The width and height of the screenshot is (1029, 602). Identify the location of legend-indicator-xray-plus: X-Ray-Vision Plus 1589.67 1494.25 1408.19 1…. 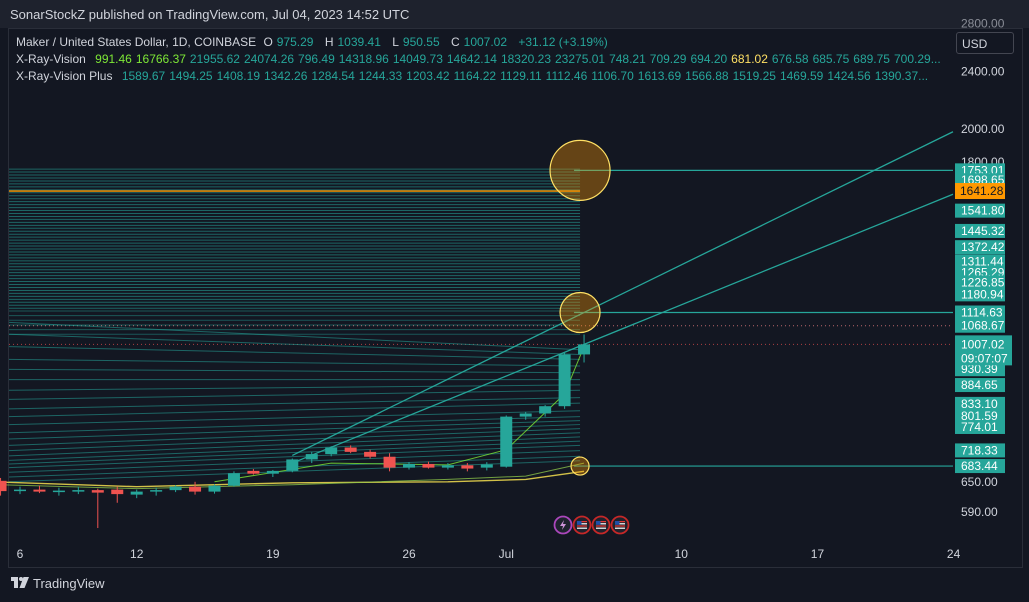
(480, 76).